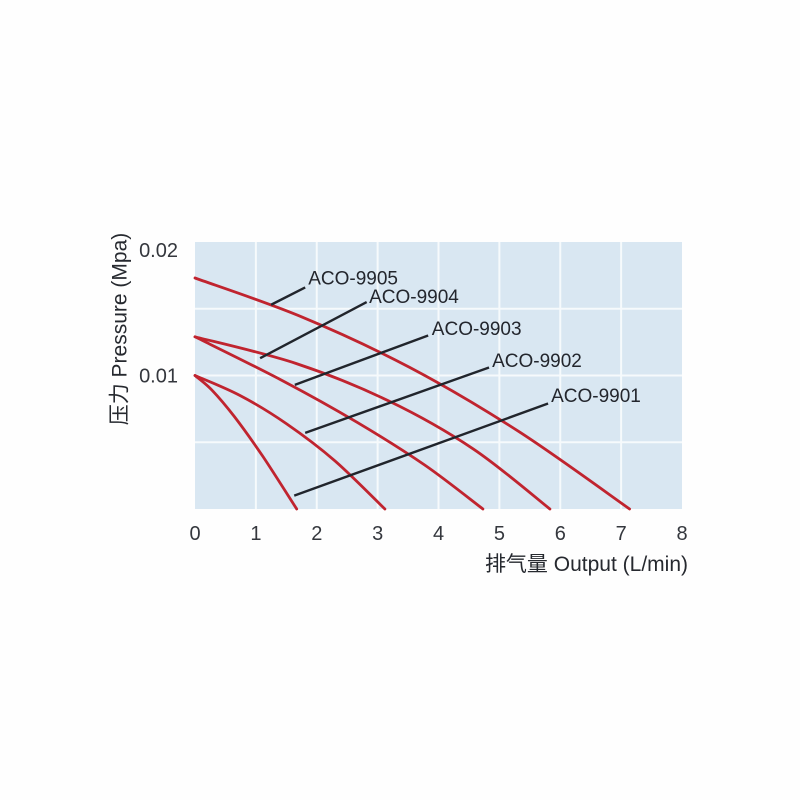 The image size is (800, 805). I want to click on x-tick-3: 3, so click(377, 534).